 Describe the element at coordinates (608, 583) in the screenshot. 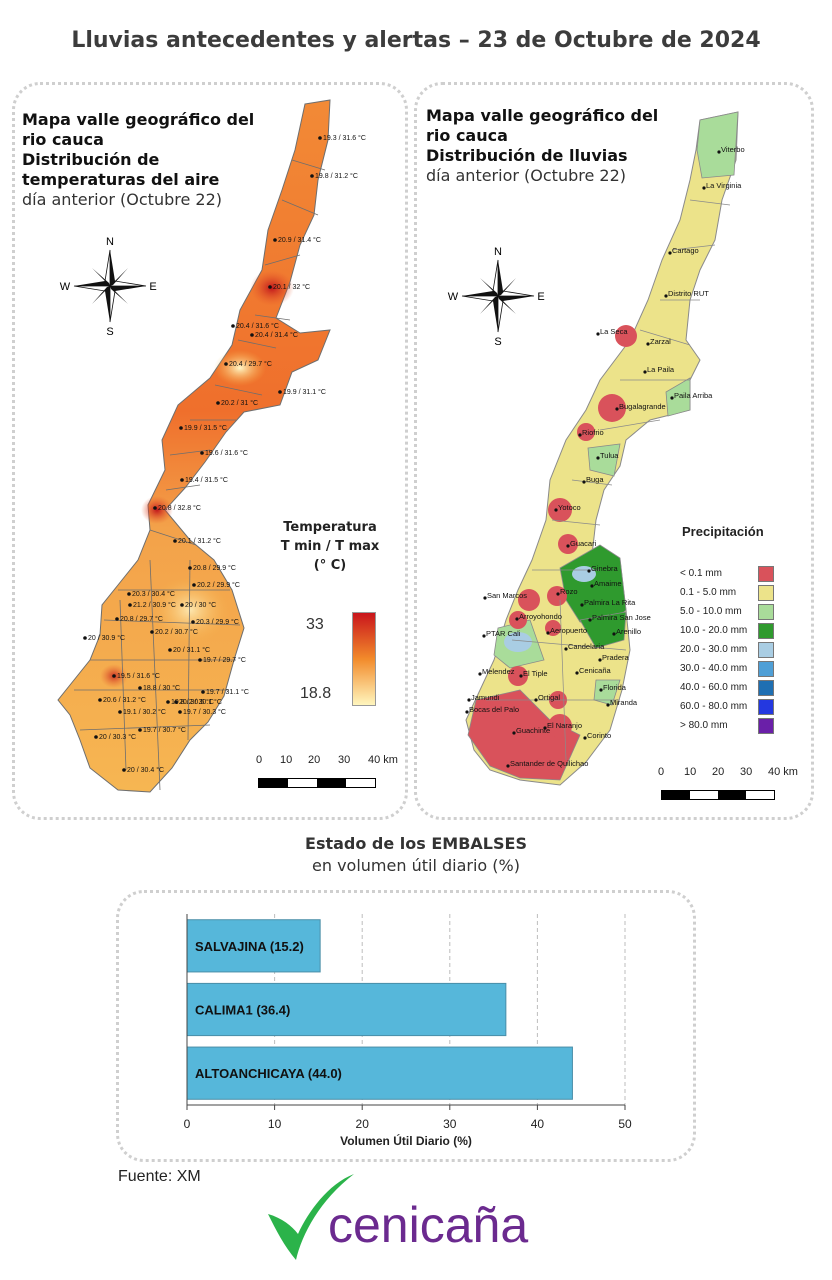

I see `place-label: Amaime` at that location.